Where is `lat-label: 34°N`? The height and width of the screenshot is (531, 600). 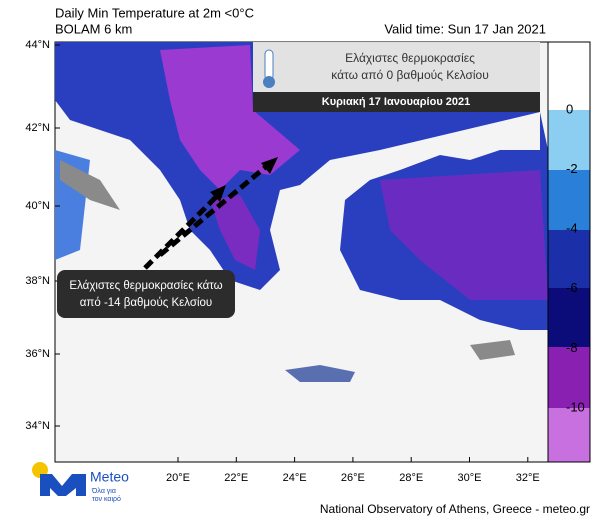 lat-label: 34°N is located at coordinates (37, 426).